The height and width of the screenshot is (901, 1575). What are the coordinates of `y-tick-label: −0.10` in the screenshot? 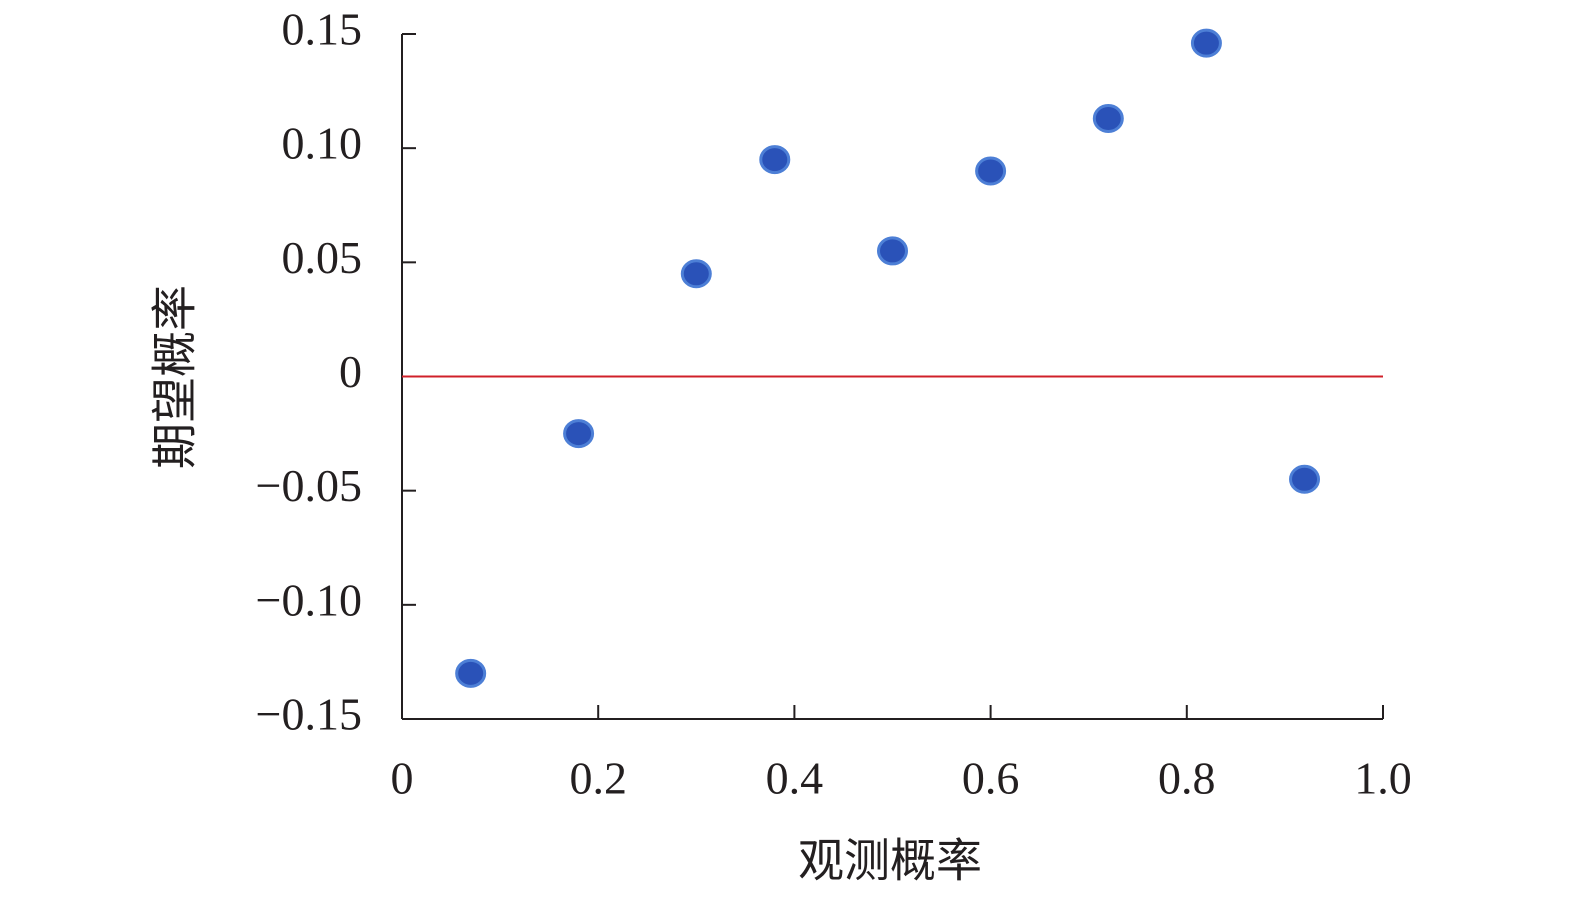 It's located at (309, 599).